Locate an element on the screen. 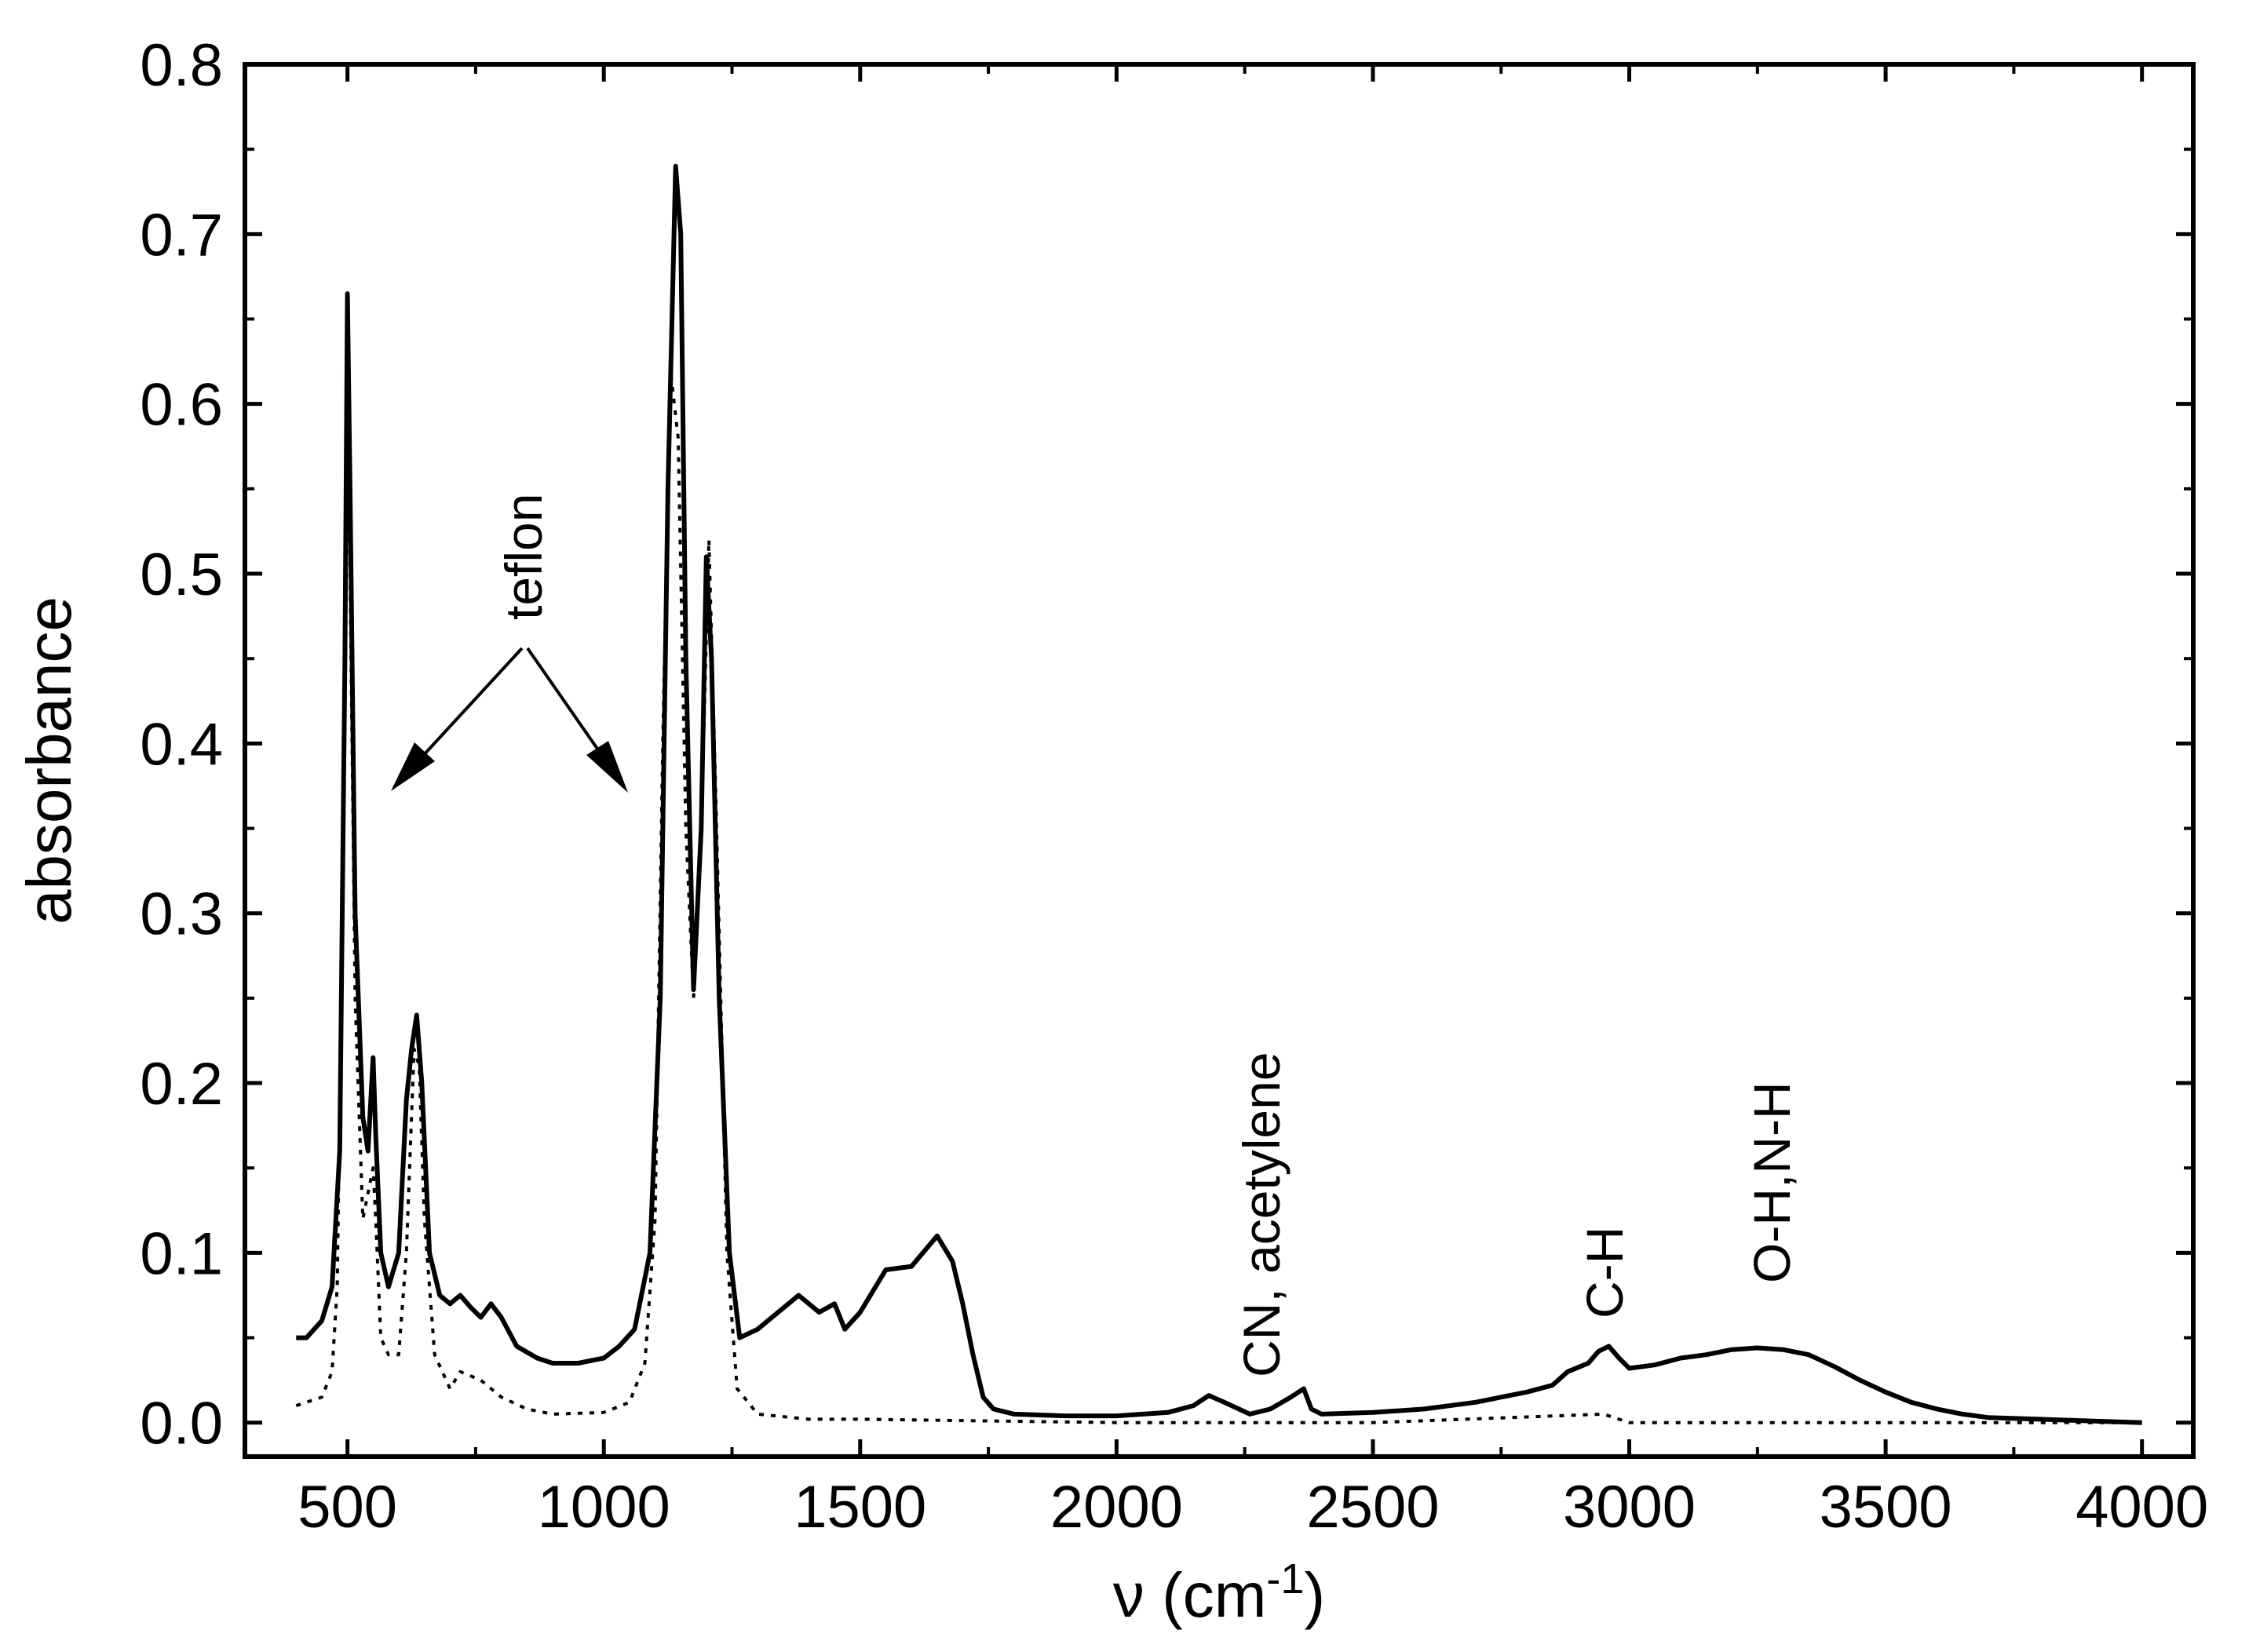 The width and height of the screenshot is (2249, 1652). x-tick-label: 2500 is located at coordinates (1372, 1507).